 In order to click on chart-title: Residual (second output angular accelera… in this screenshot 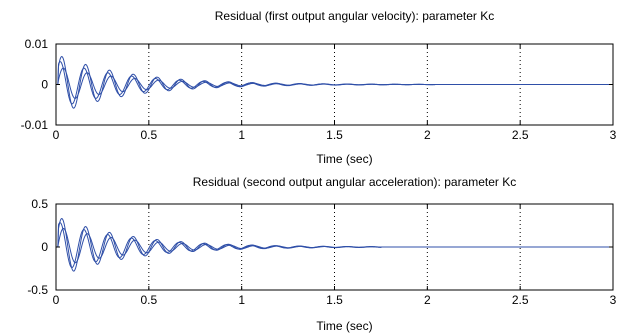, I will do `click(355, 182)`.